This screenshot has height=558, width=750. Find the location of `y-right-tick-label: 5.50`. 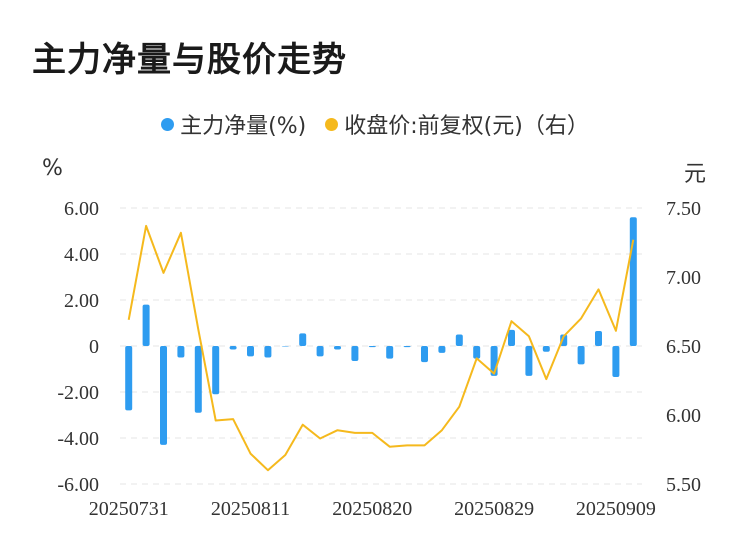

y-right-tick-label: 5.50 is located at coordinates (683, 485).